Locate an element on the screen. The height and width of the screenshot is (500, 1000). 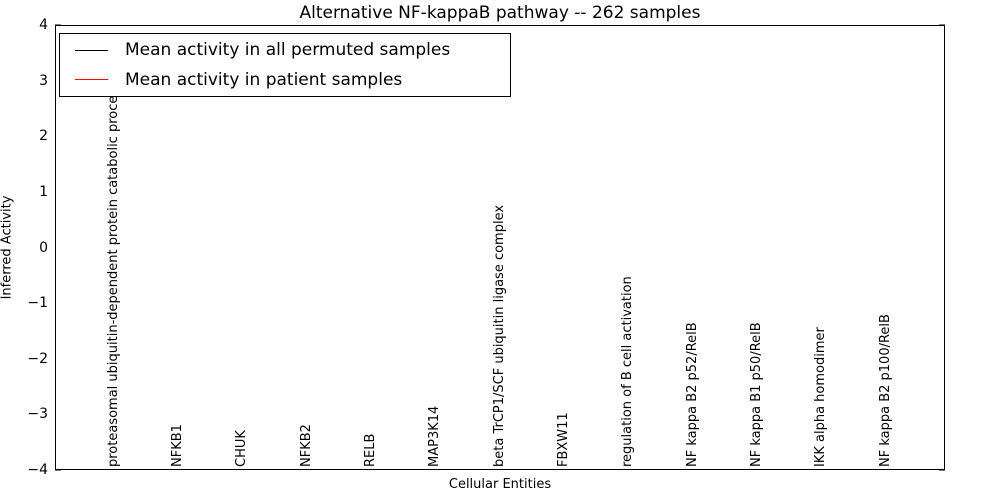
entity-label: FBXW11 is located at coordinates (563, 439).